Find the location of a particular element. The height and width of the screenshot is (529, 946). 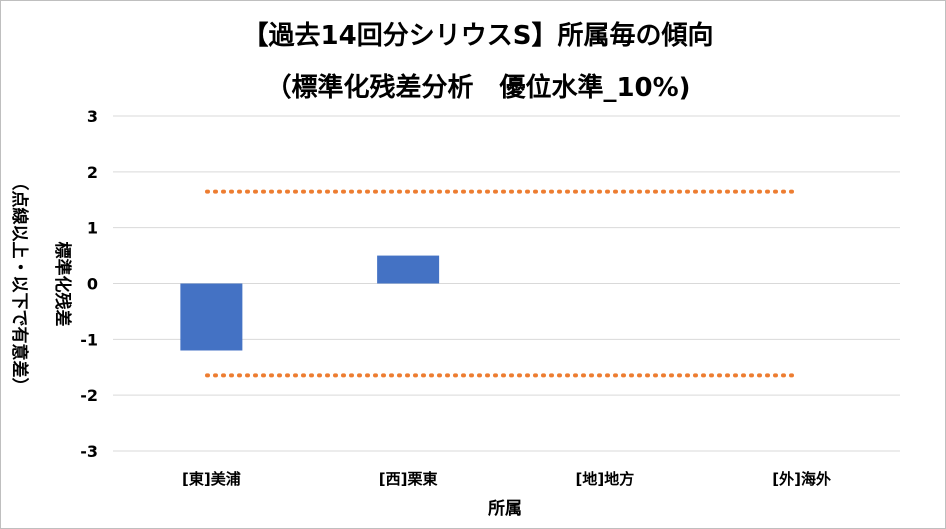

x-category-label: [東]美浦 is located at coordinates (211, 479).